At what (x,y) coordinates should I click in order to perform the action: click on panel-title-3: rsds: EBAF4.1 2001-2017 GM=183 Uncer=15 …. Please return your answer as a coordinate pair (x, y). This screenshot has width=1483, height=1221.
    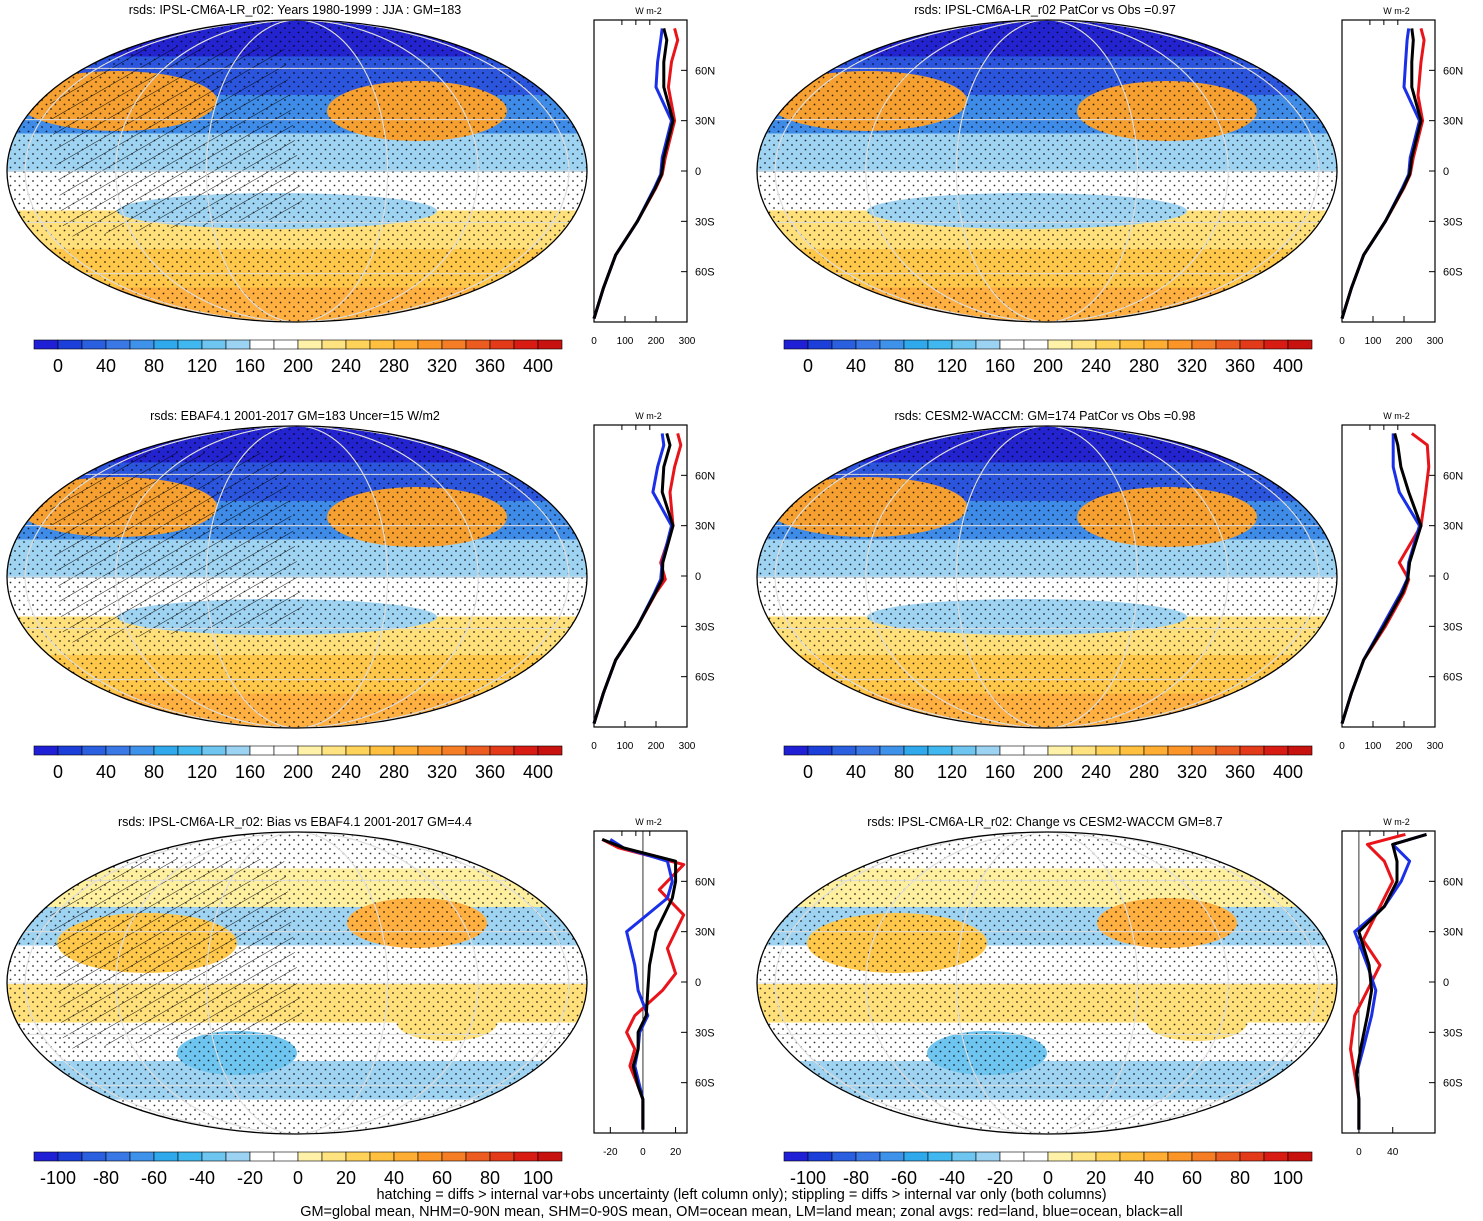
    Looking at the image, I should click on (295, 416).